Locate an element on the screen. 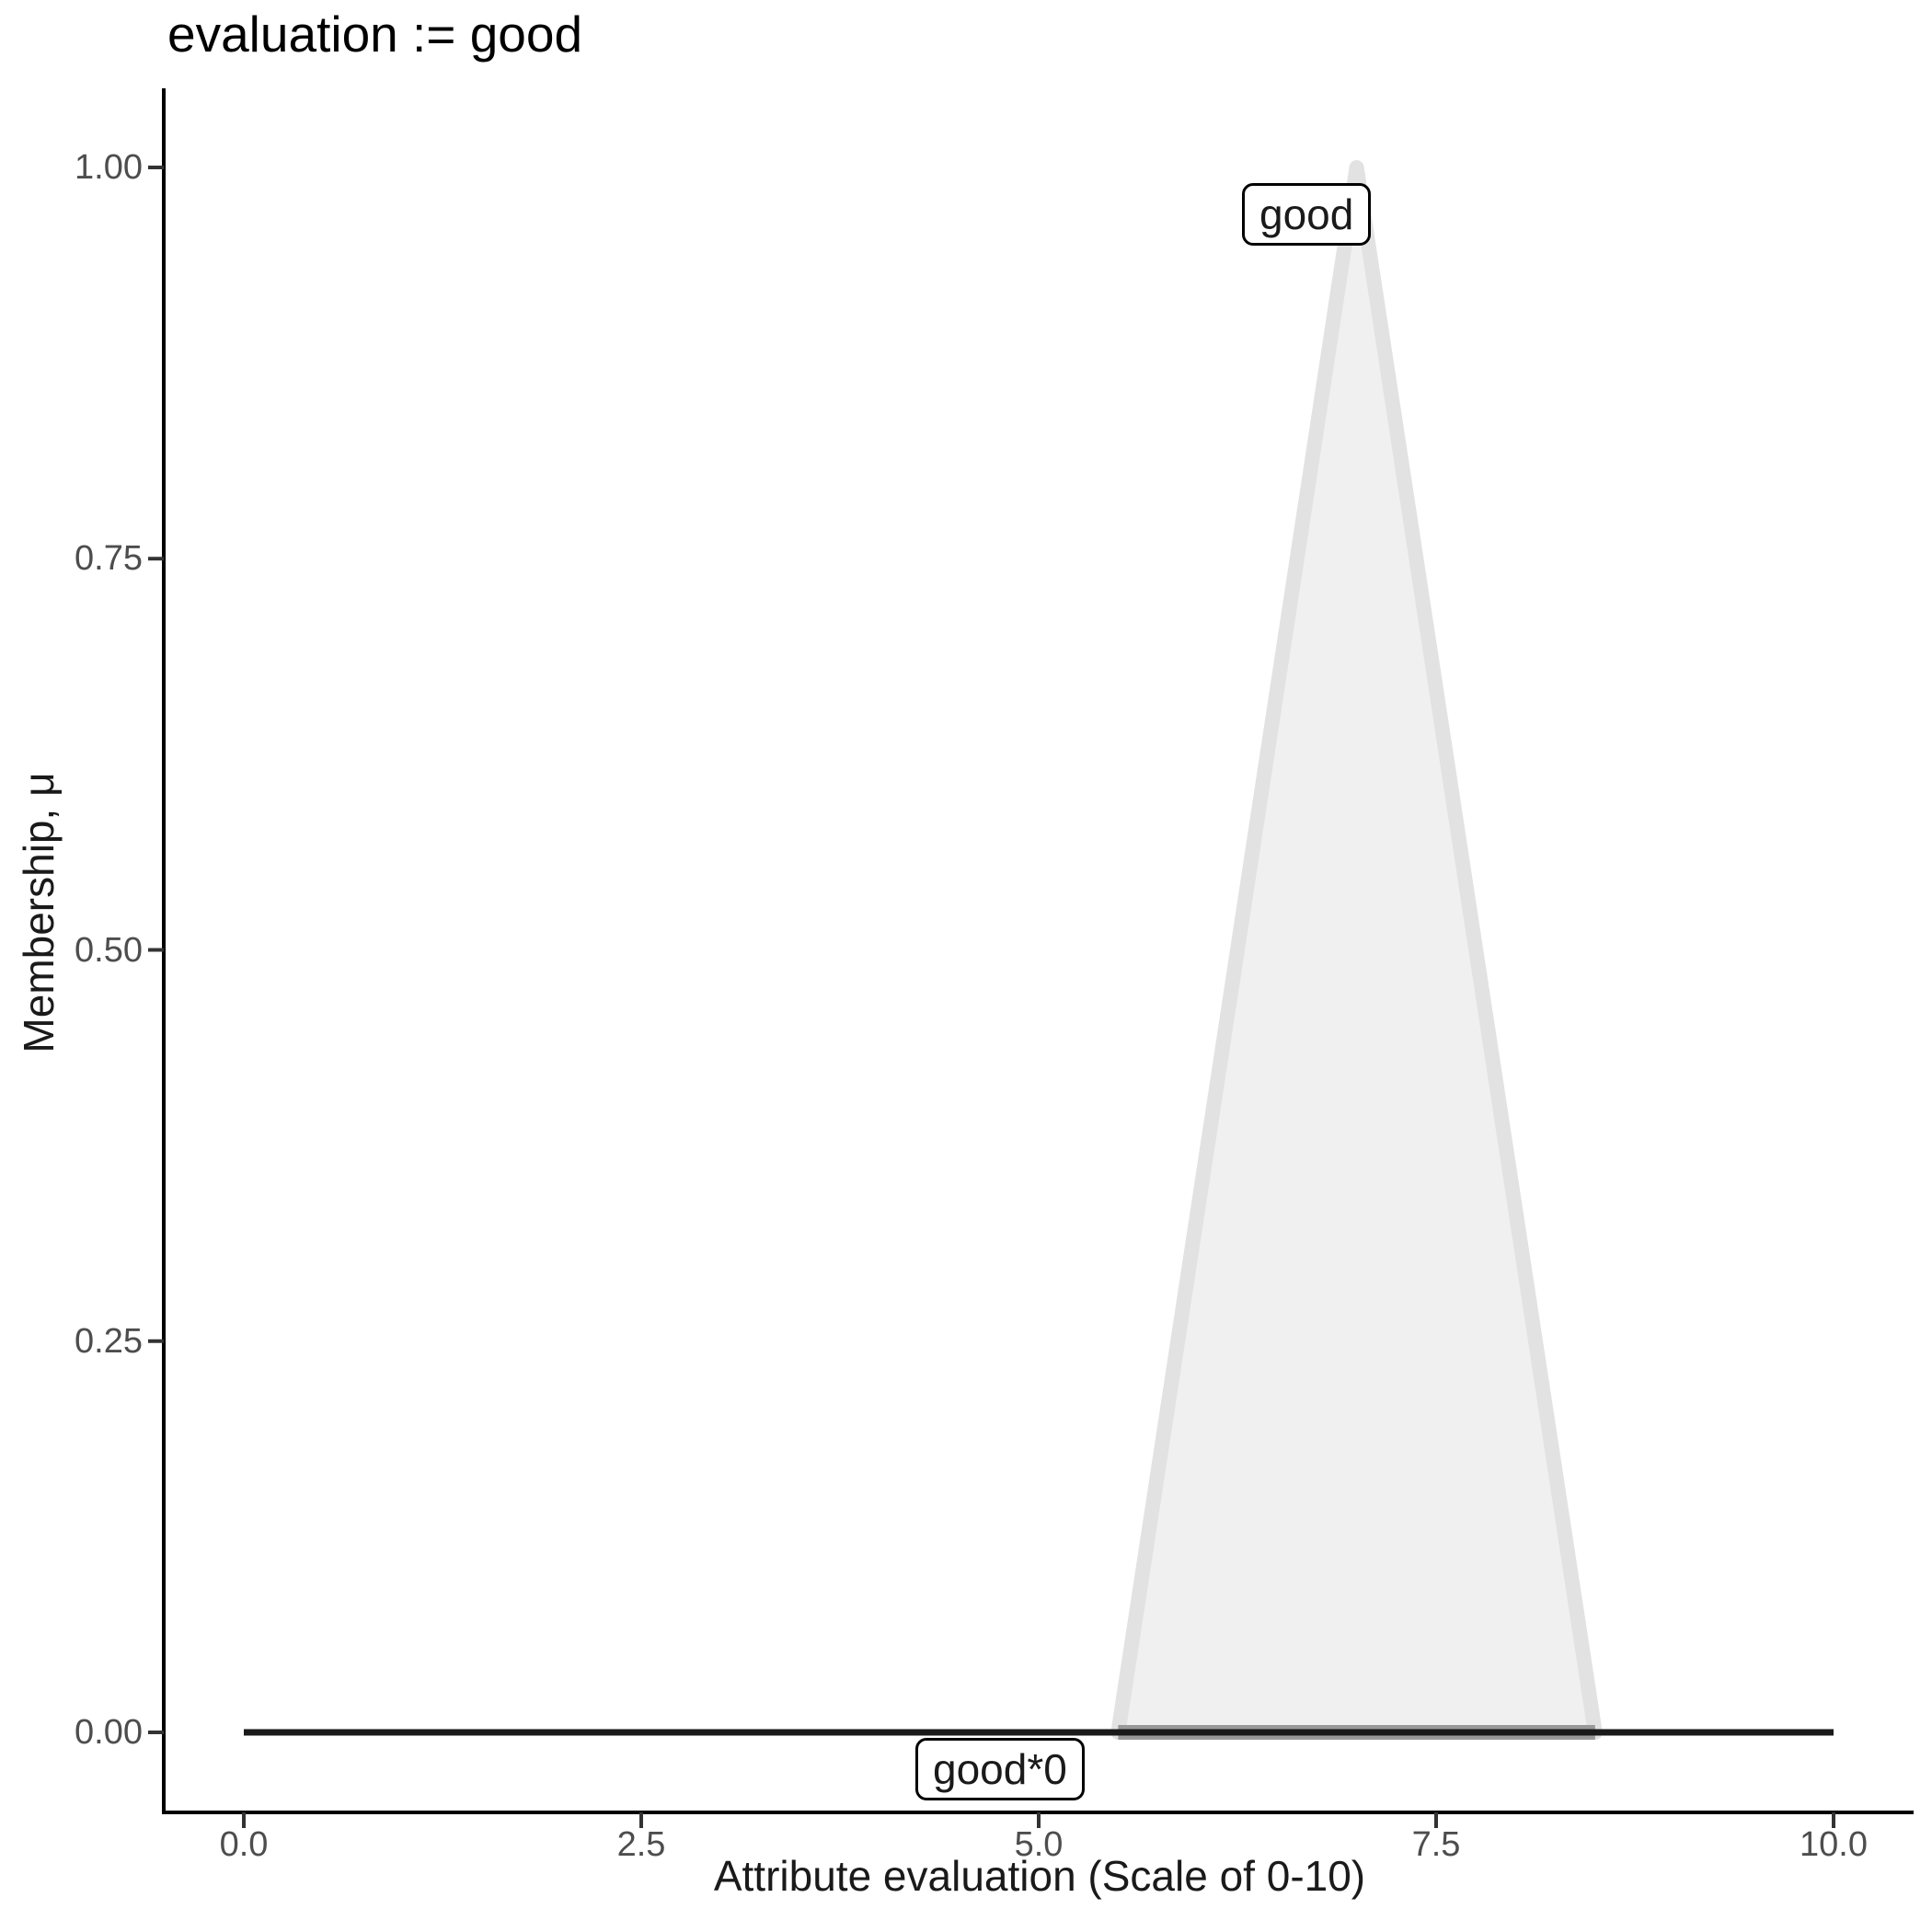 Image resolution: width=1932 pixels, height=1932 pixels. y-tick-label-0.00: 0.00 is located at coordinates (109, 1732).